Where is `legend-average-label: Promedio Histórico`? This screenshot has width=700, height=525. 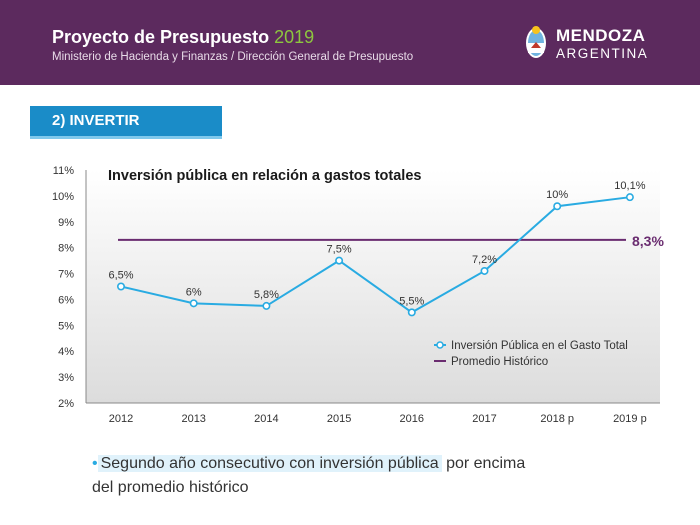 legend-average-label: Promedio Histórico is located at coordinates (499, 362).